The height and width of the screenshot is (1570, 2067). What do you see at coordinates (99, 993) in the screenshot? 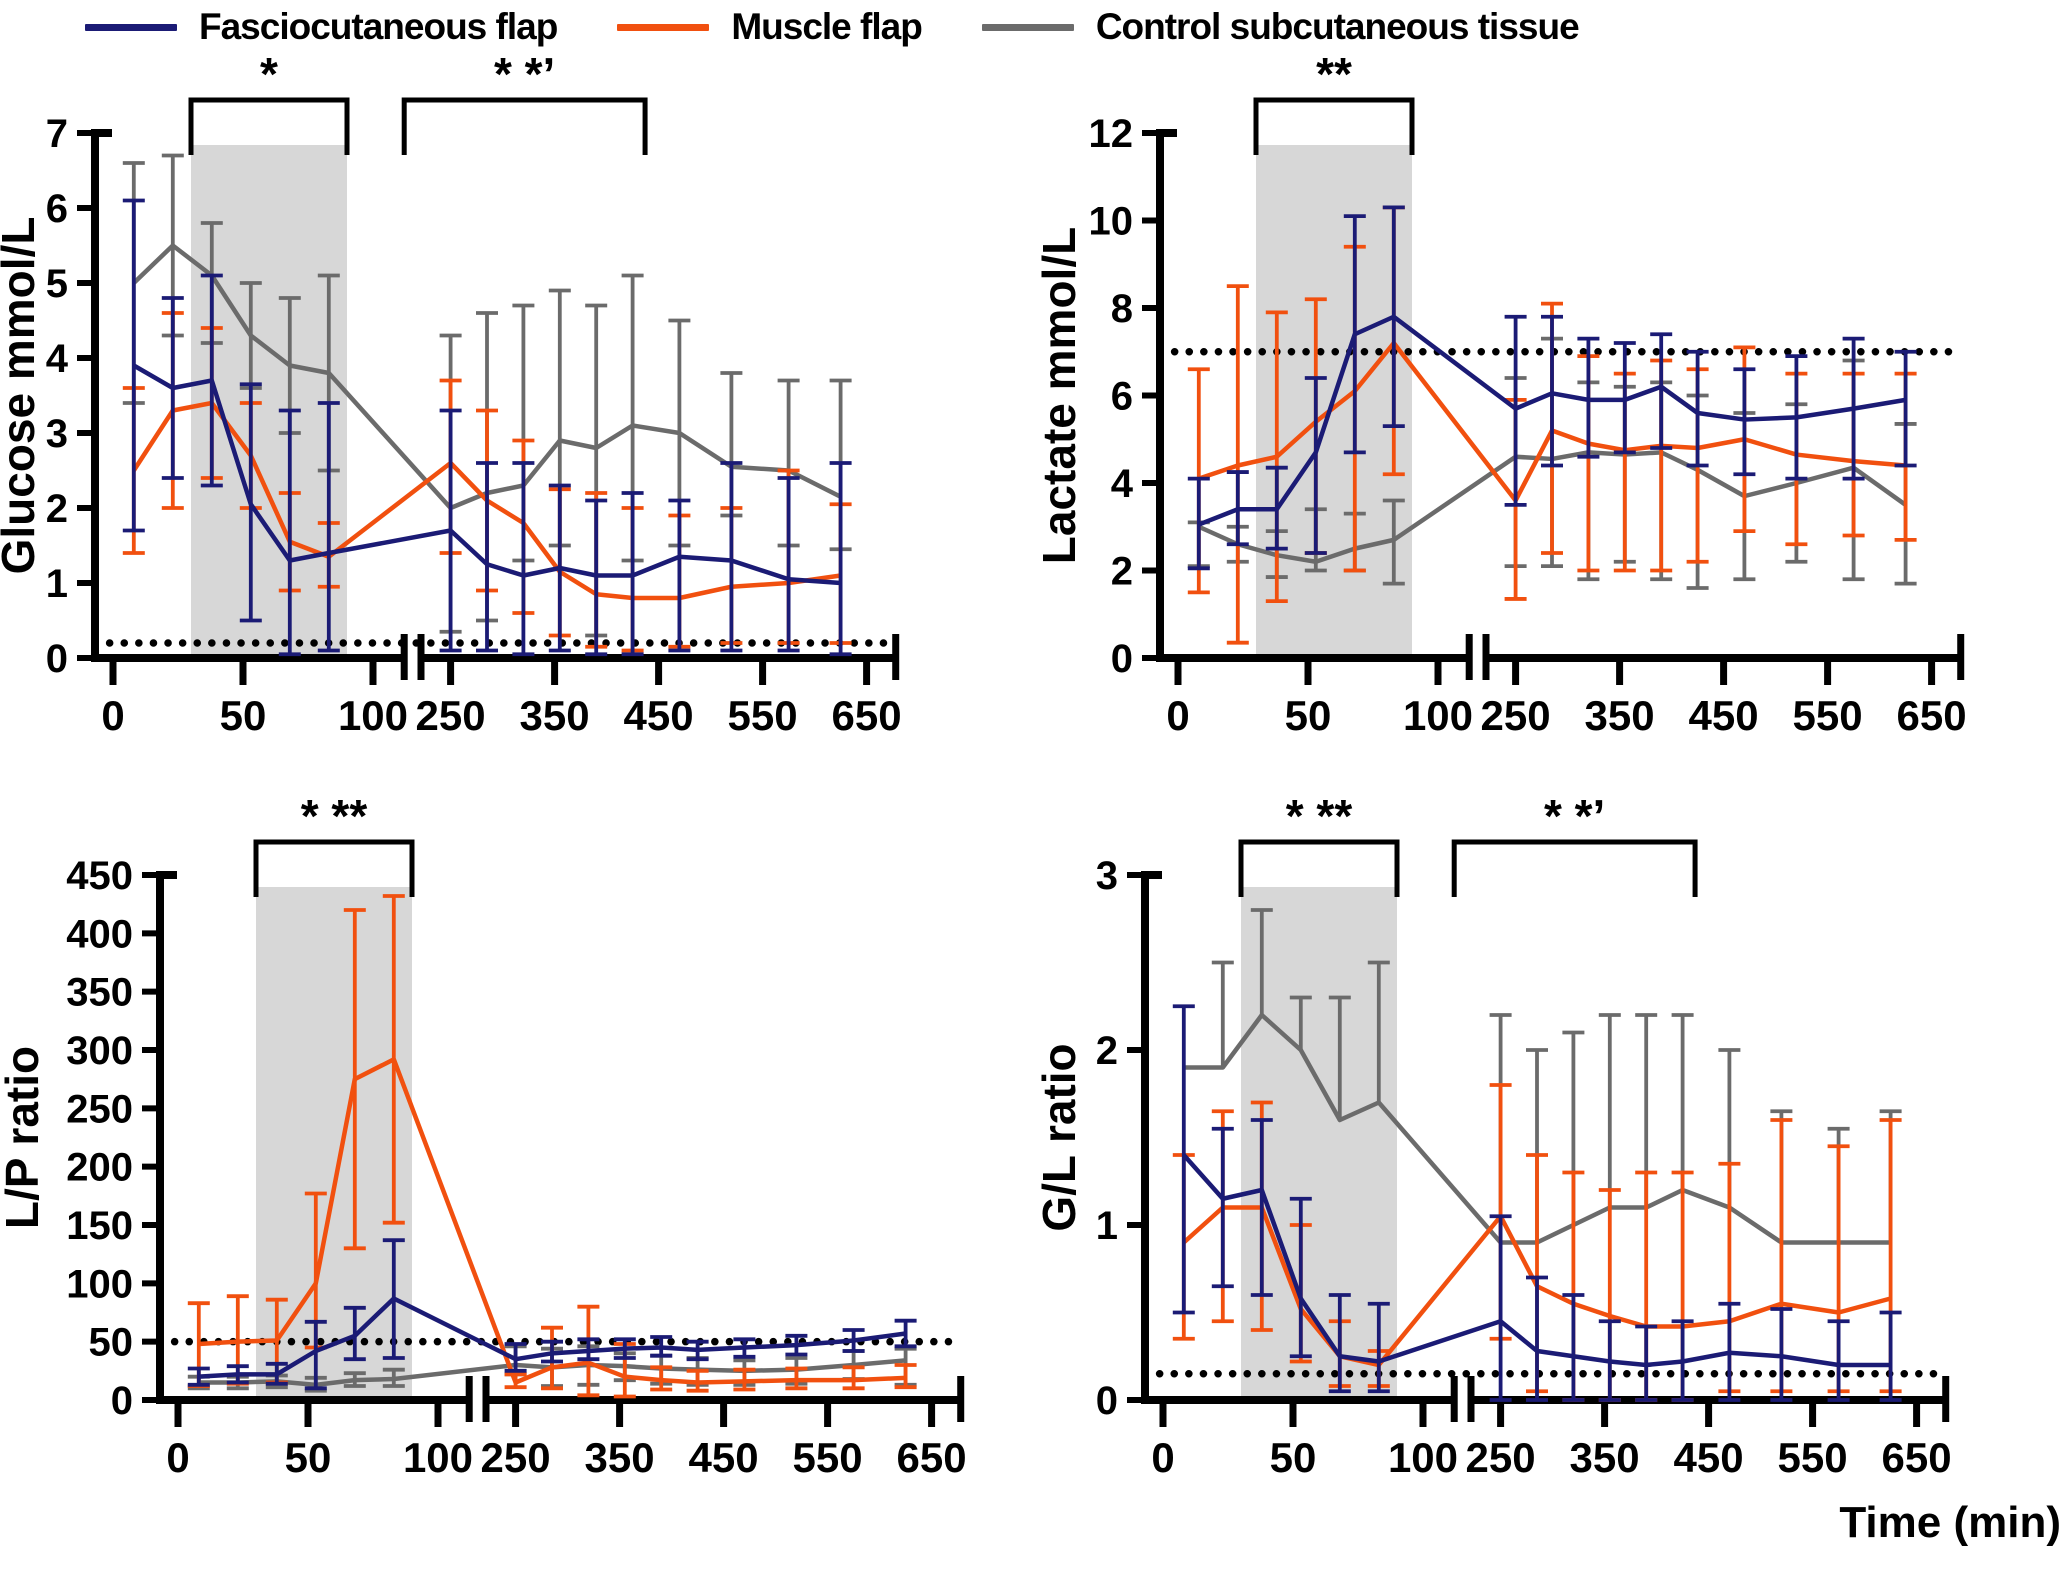
I see `y-tick-label: 350` at bounding box center [99, 993].